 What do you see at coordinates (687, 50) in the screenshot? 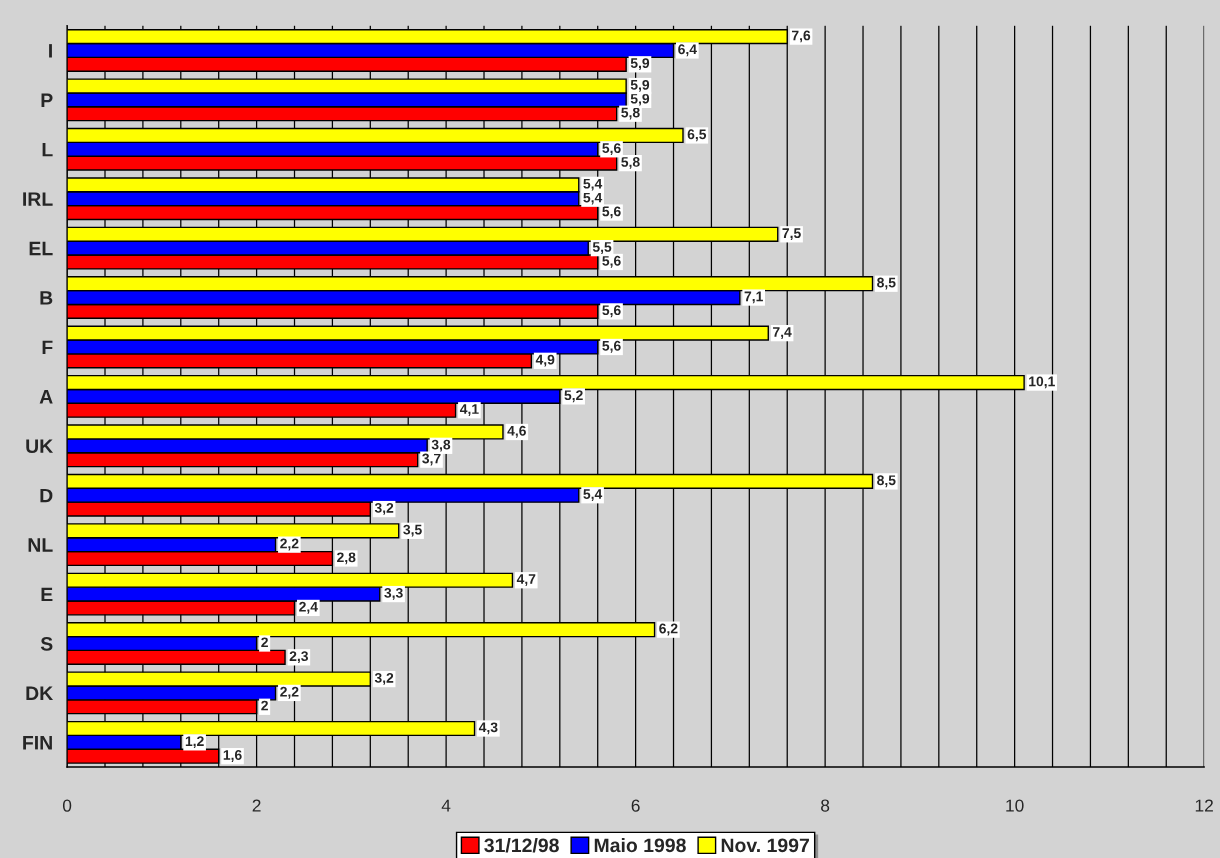
I see `data-label: 6,4` at bounding box center [687, 50].